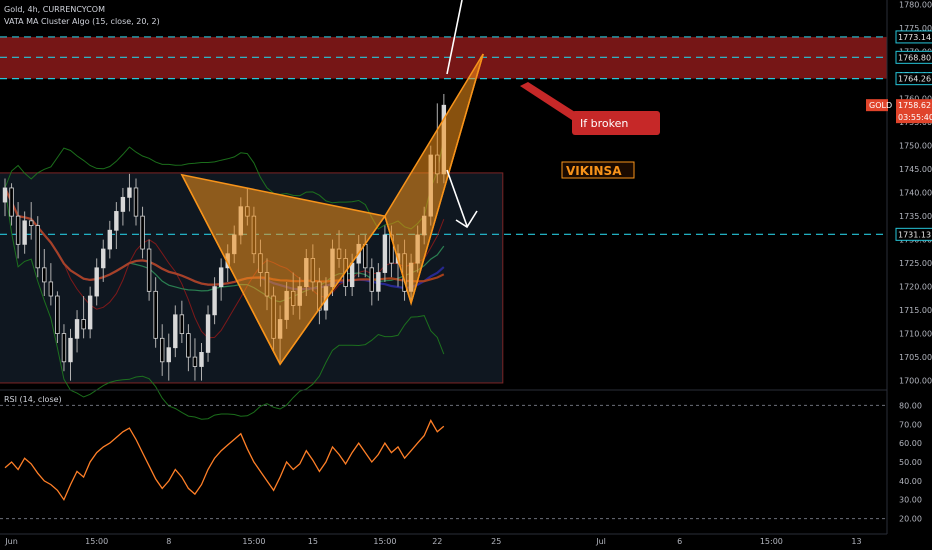 This screenshot has height=550, width=932. Describe the element at coordinates (915, 334) in the screenshot. I see `price-tick-1710: 1710.00` at that location.